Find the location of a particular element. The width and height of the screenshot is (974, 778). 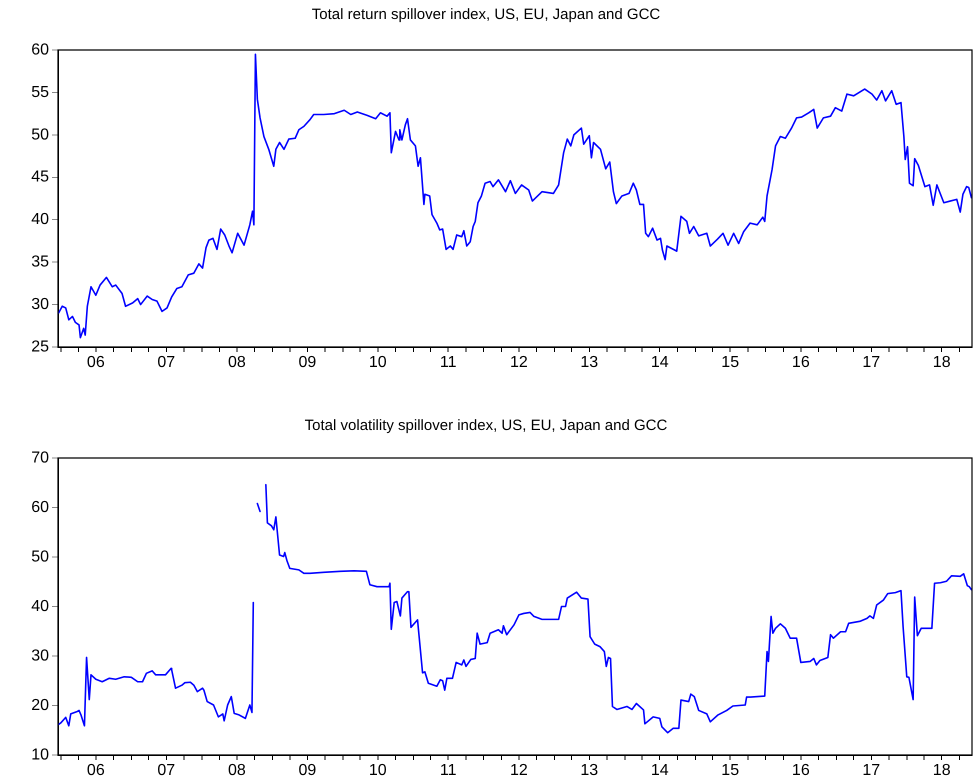

chart-title: Total return spillover index, US, EU, Japan and GCC is located at coordinates (486, 15).